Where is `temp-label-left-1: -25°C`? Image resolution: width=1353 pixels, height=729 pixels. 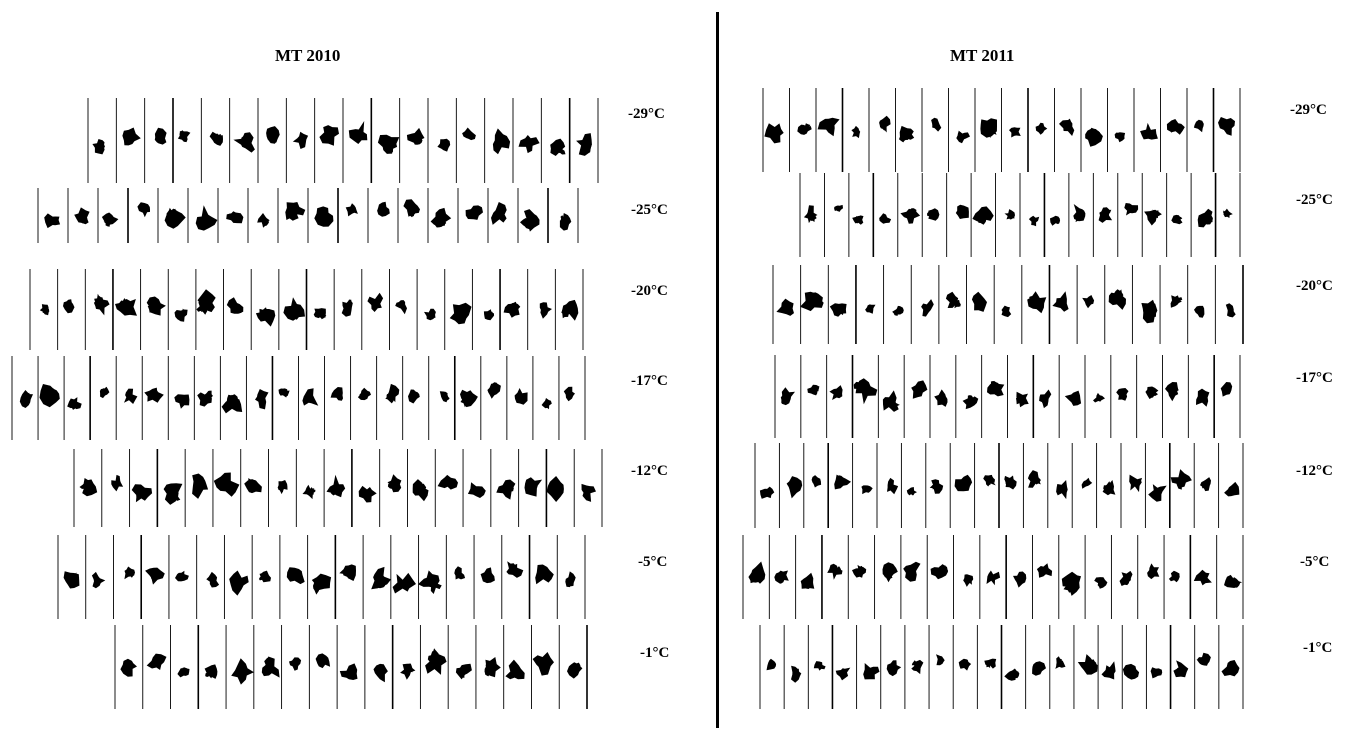
temp-label-left-1: -25°C is located at coordinates (649, 210).